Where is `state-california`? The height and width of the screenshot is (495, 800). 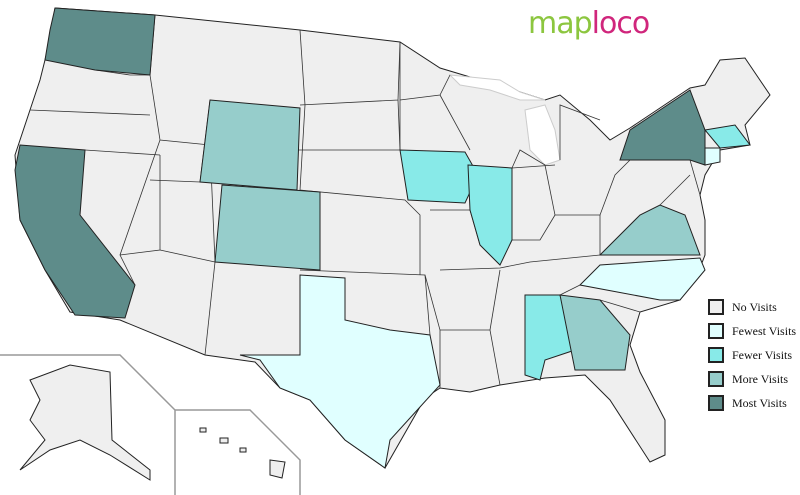 state-california is located at coordinates (75, 231).